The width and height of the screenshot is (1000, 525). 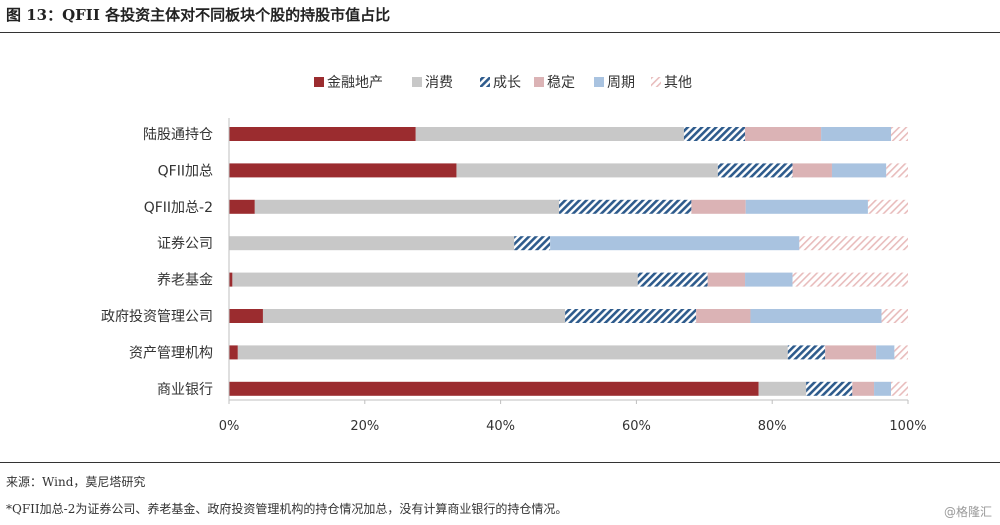 I want to click on bar-segment-r6-s3, so click(x=851, y=352).